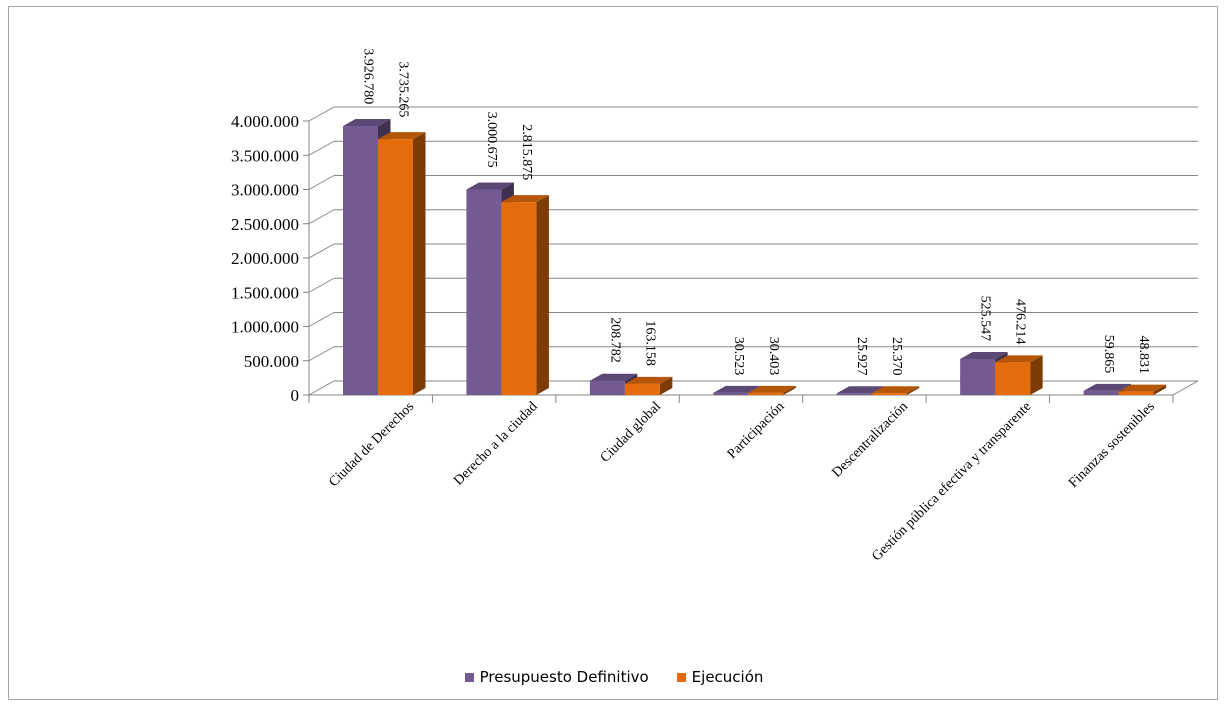 Image resolution: width=1228 pixels, height=706 pixels. What do you see at coordinates (870, 440) in the screenshot?
I see `category-label: Descentralización` at bounding box center [870, 440].